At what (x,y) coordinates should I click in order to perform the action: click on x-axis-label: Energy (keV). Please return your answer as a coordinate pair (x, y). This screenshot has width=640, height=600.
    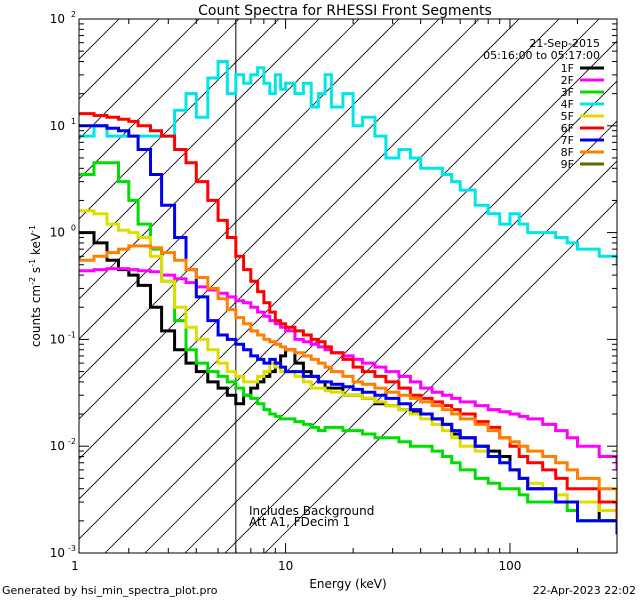
    Looking at the image, I should click on (347, 584).